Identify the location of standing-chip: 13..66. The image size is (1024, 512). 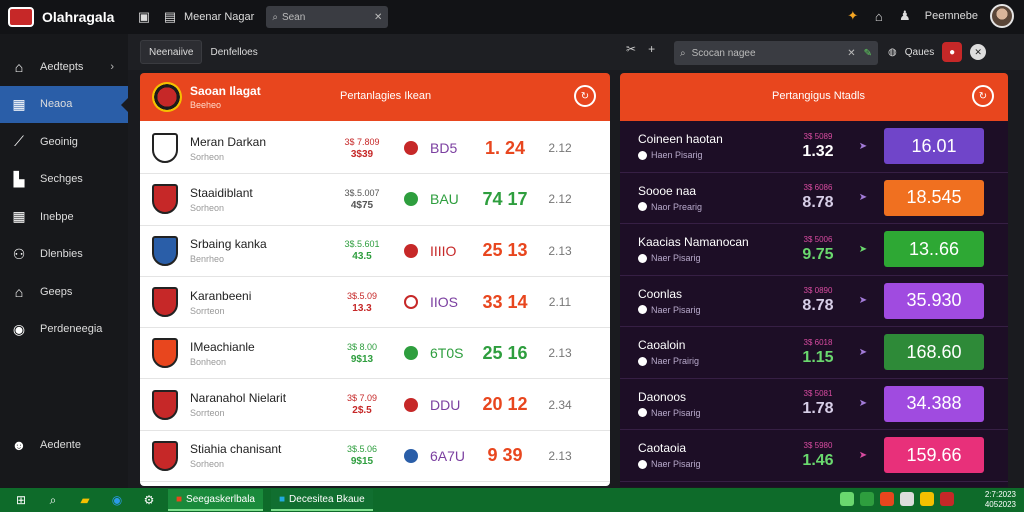
(934, 249).